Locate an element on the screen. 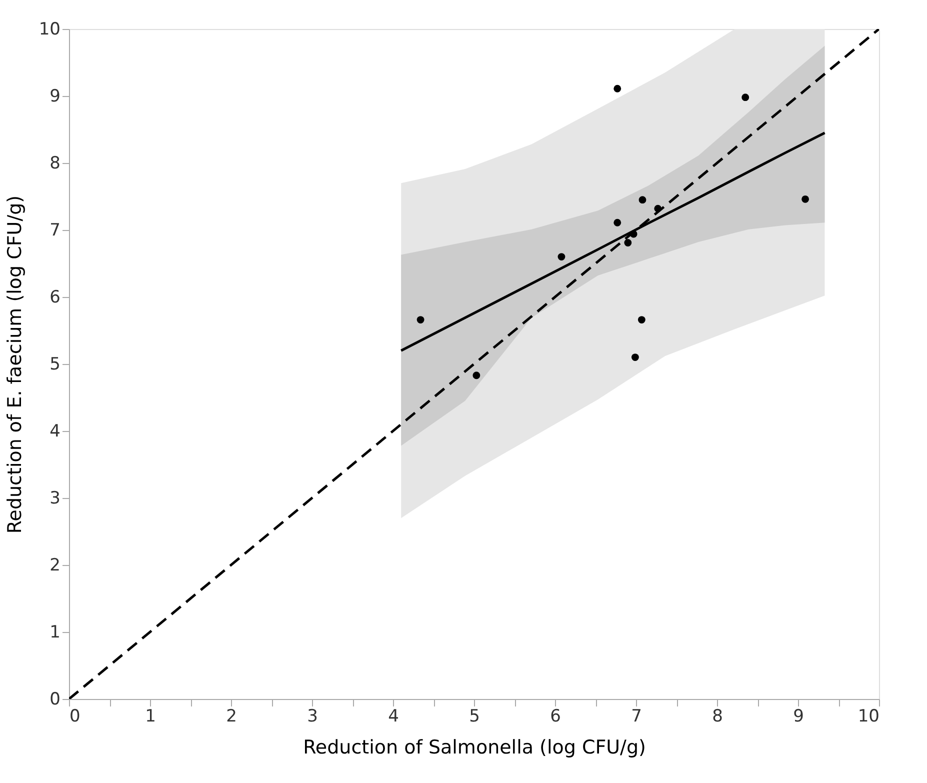 This screenshot has width=927, height=783. x-tick-label: 3 is located at coordinates (312, 716).